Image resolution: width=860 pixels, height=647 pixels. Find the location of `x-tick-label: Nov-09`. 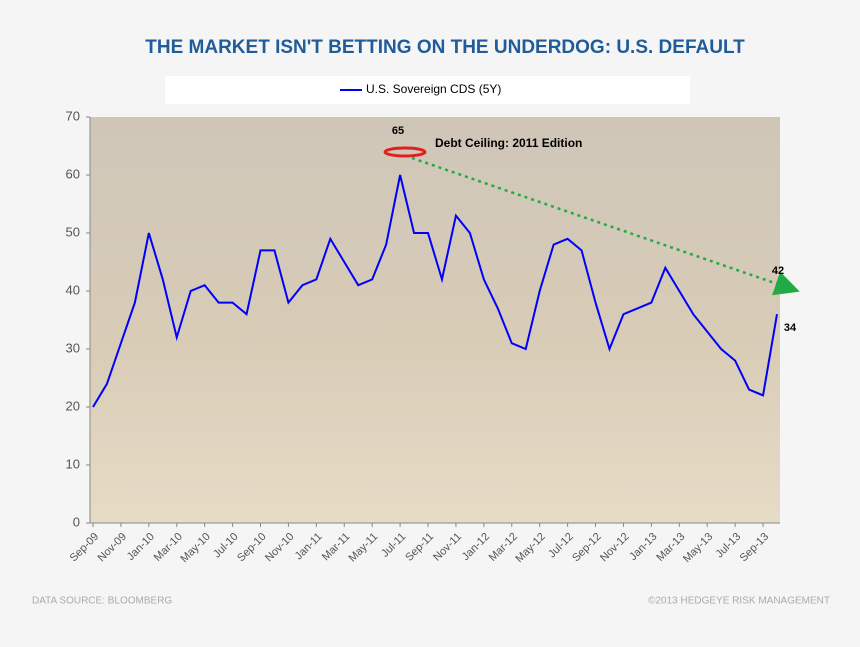

x-tick-label: Nov-09 is located at coordinates (113, 548).